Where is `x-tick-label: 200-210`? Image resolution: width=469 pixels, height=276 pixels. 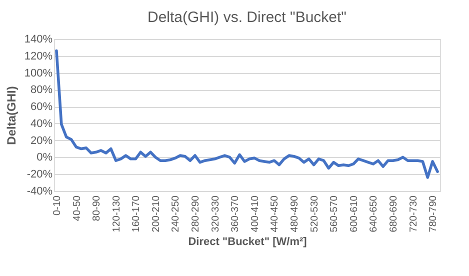 x-tick-label: 200-210 is located at coordinates (156, 213).